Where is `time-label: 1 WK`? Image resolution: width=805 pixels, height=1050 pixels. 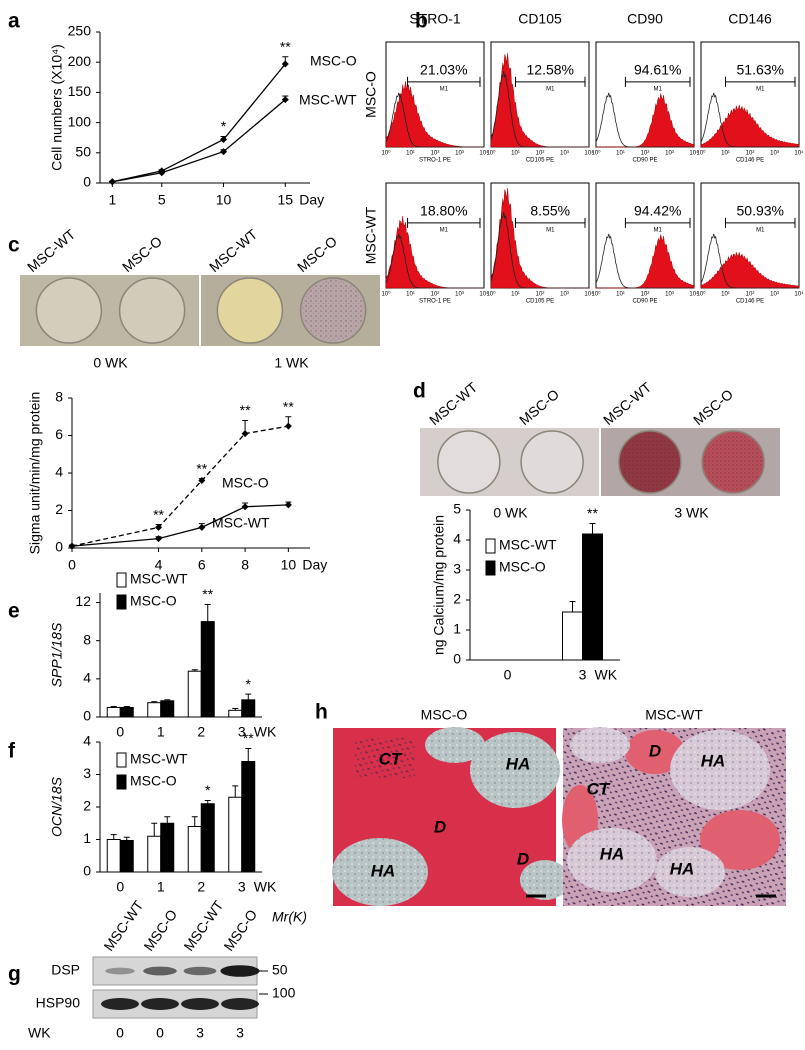
time-label: 1 WK is located at coordinates (291, 363).